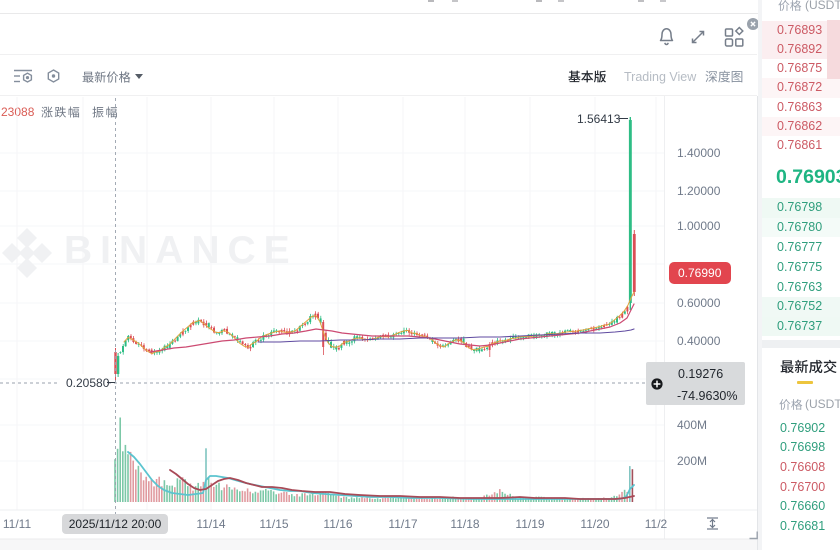 The height and width of the screenshot is (550, 840). I want to click on svg-text: 11/20, so click(594, 524).